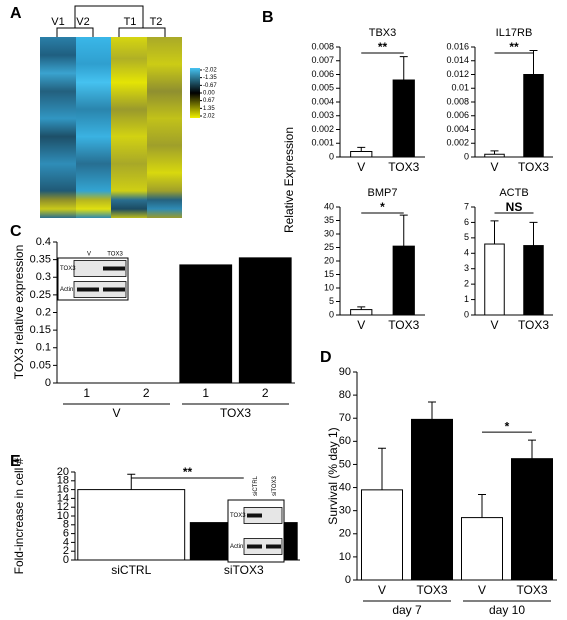 This screenshot has width=567, height=620. I want to click on y-tick-label: 0.001, so click(322, 143).